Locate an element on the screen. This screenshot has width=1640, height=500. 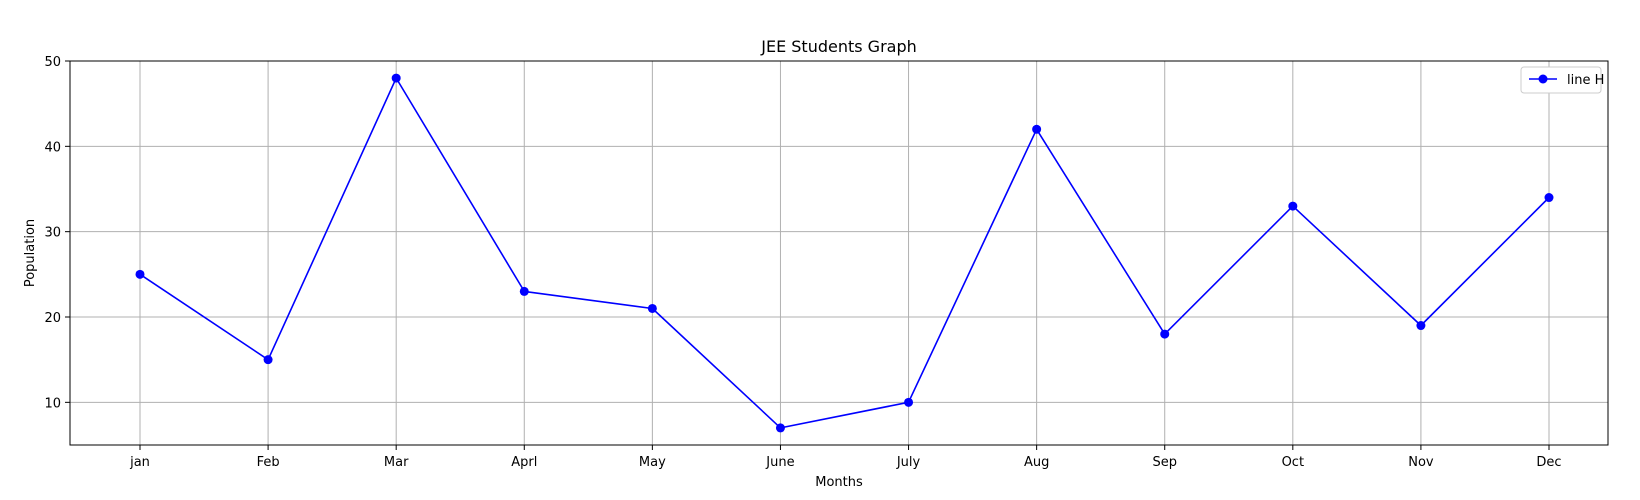
x-tick-label: June is located at coordinates (779, 462).